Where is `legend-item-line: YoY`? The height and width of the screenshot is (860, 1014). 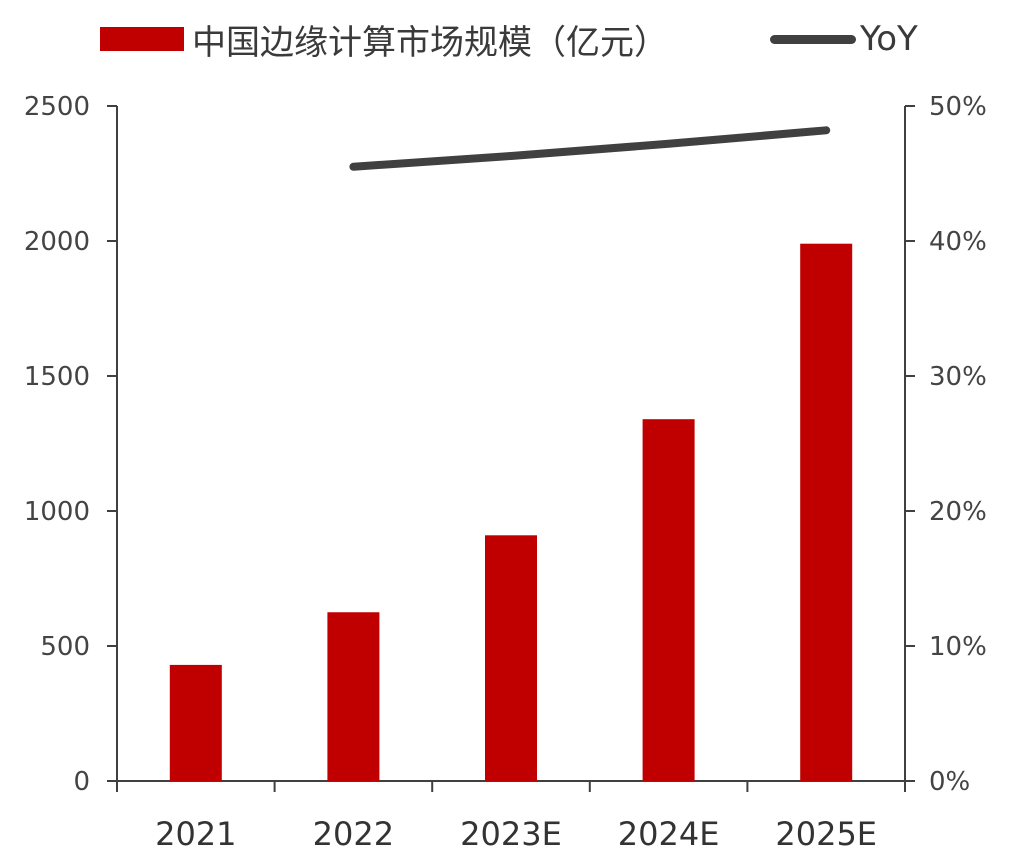 legend-item-line: YoY is located at coordinates (793, 39).